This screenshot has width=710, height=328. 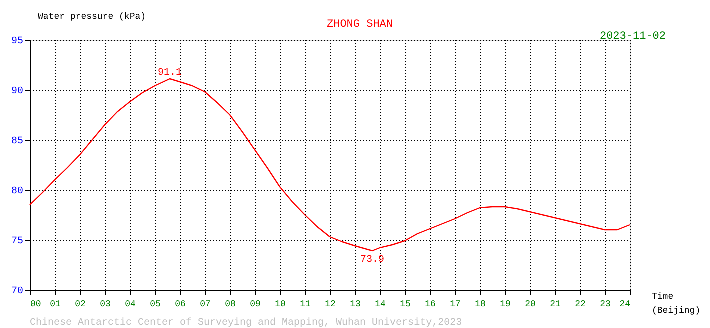 I want to click on y-tick-label: 90, so click(x=17, y=92).